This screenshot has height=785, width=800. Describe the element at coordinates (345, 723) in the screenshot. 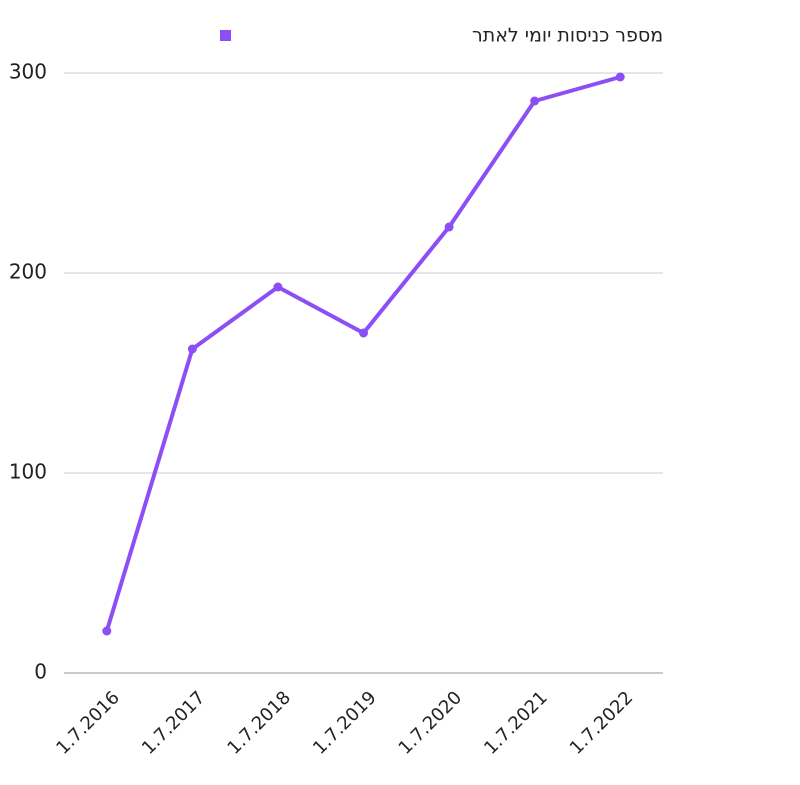

I see `x-tick-label: 1.7.2019` at that location.